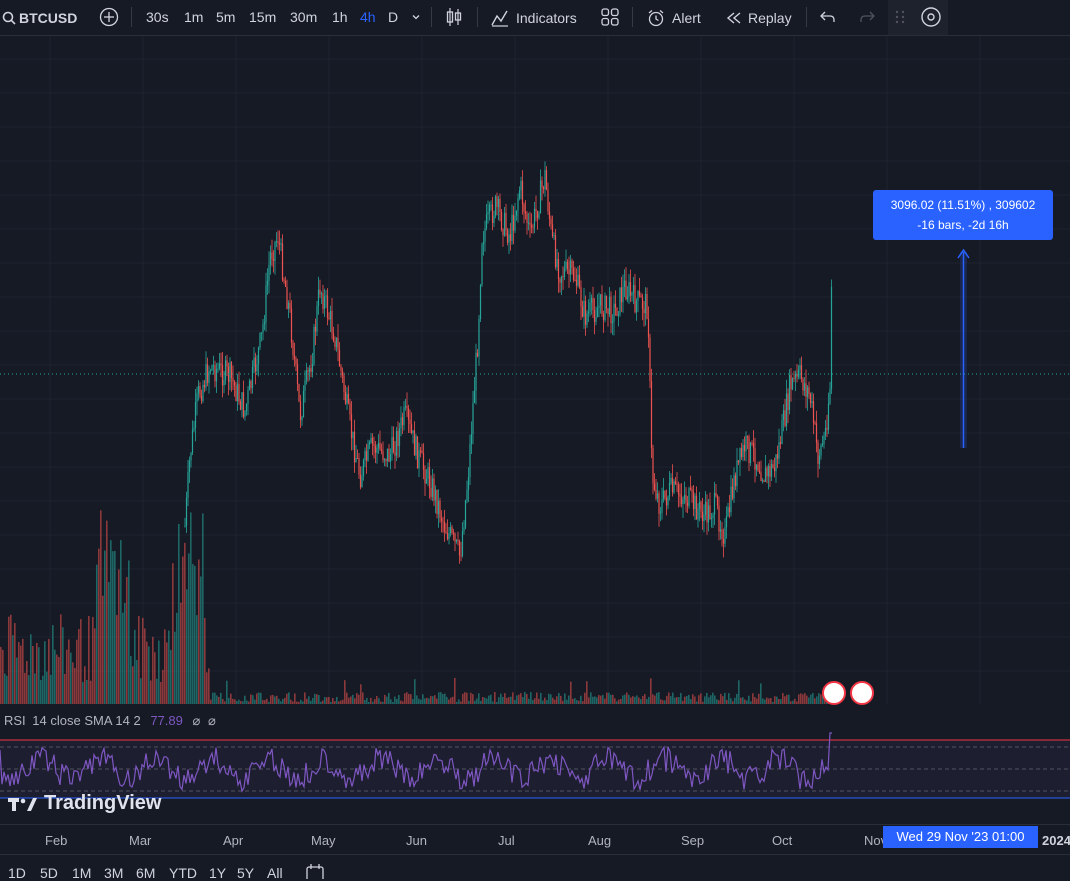 Image resolution: width=1070 pixels, height=881 pixels. I want to click on time-label: Oct, so click(782, 840).